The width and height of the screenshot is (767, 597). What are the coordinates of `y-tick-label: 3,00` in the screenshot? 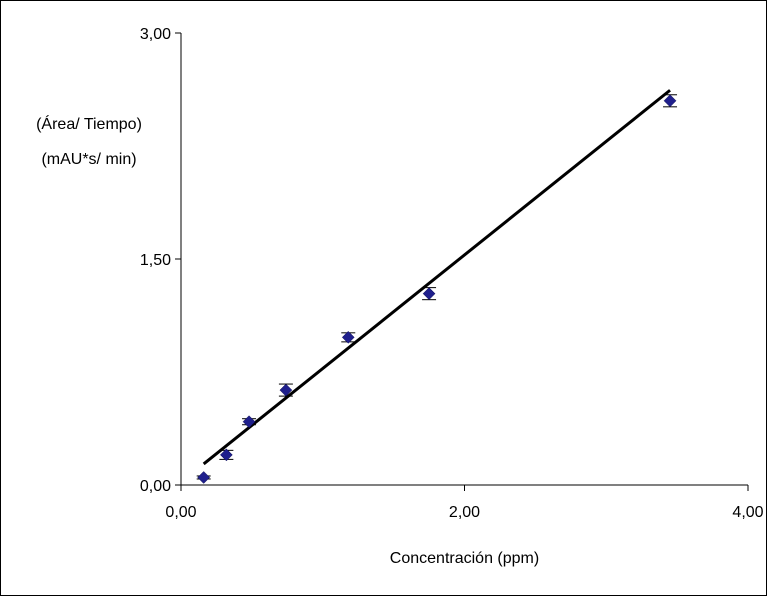 It's located at (155, 34).